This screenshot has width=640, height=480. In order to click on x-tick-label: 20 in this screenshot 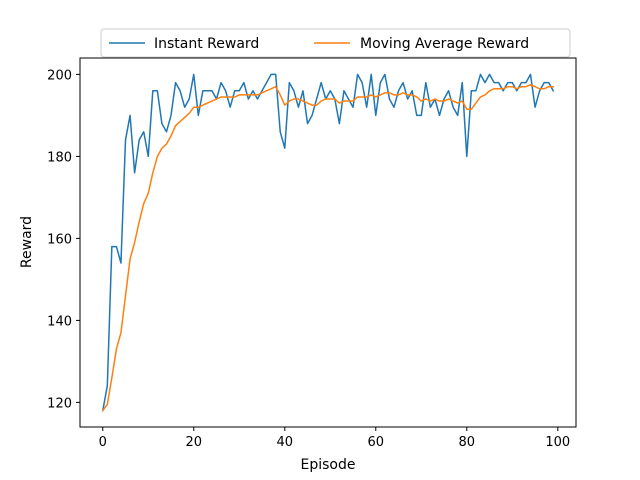, I will do `click(193, 442)`.